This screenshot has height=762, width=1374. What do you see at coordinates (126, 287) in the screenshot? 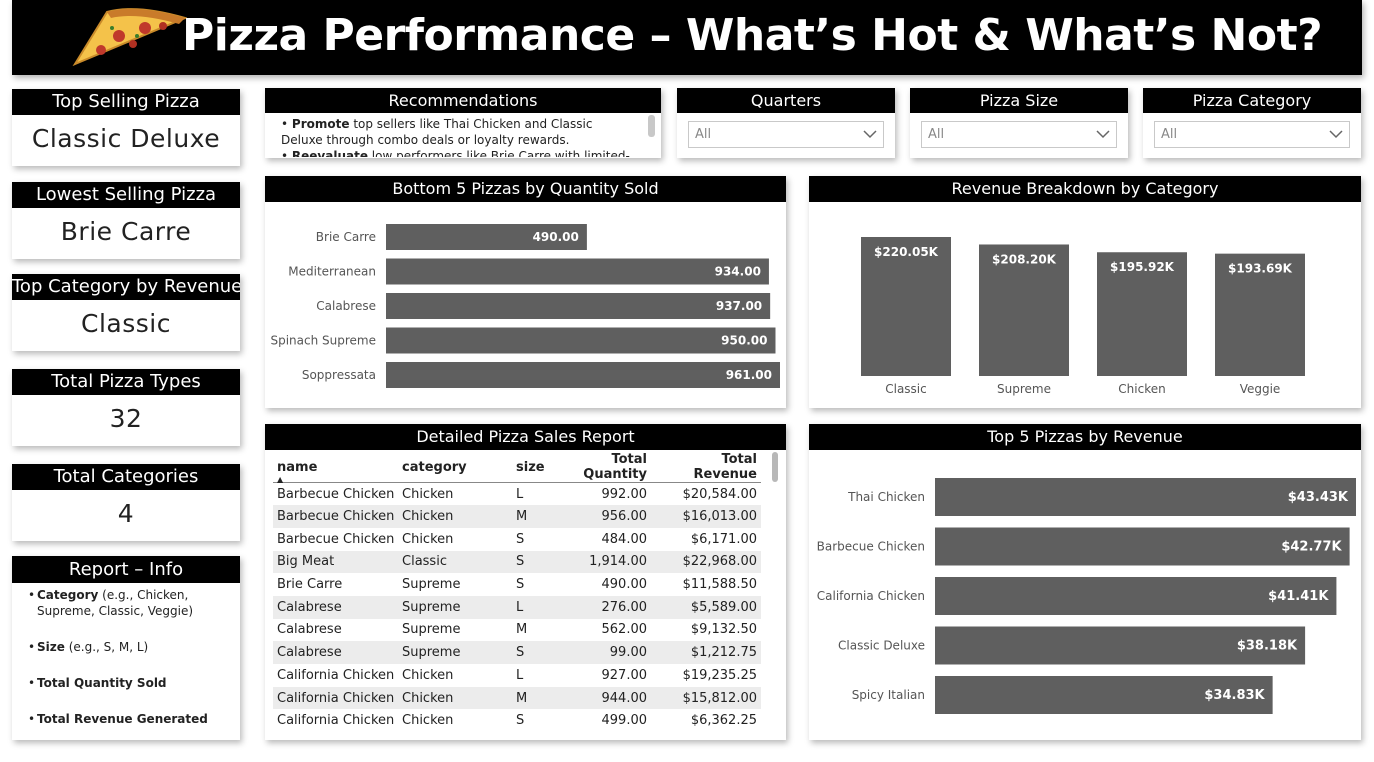
I see `kpi-label: Top Category by Revenue` at bounding box center [126, 287].